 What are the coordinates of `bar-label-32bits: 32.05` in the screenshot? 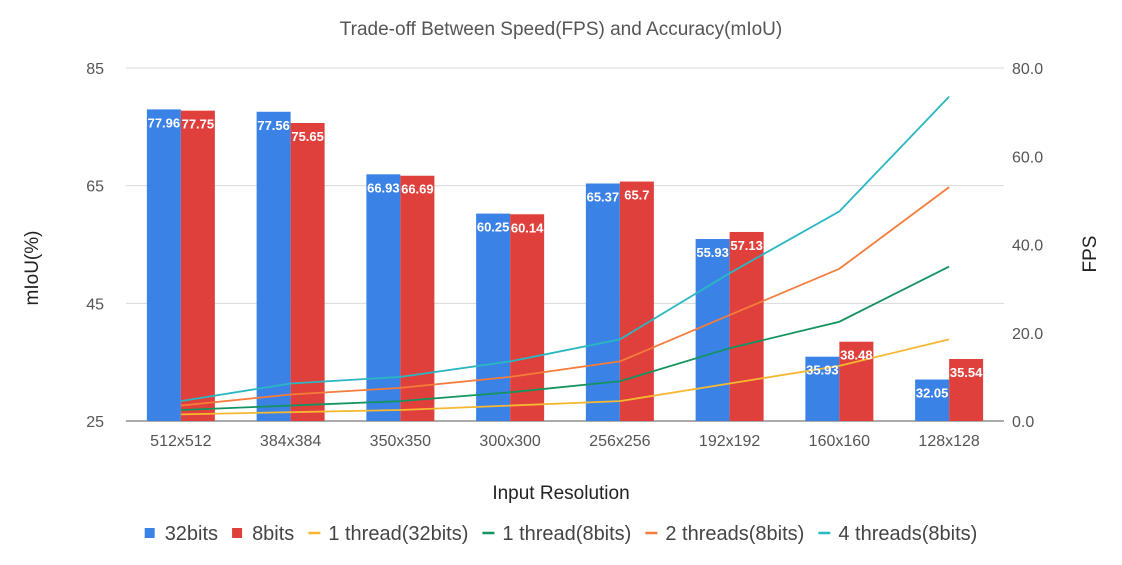 It's located at (932, 393).